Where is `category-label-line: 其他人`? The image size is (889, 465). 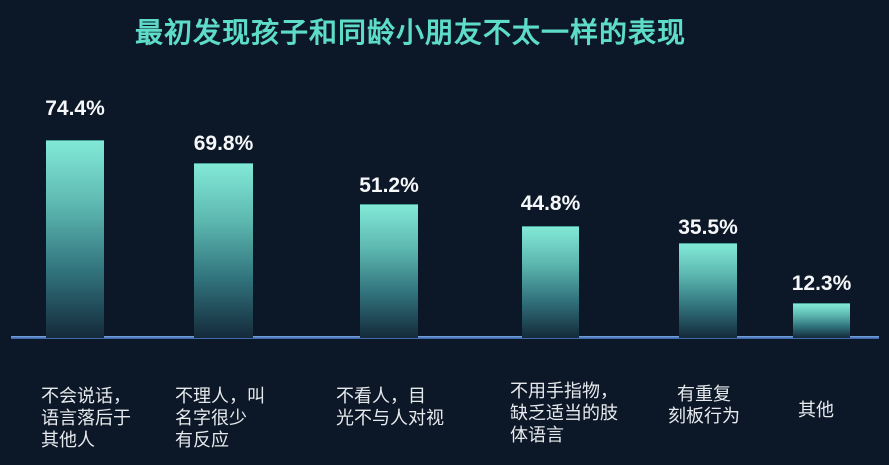 category-label-line: 其他人 is located at coordinates (68, 440).